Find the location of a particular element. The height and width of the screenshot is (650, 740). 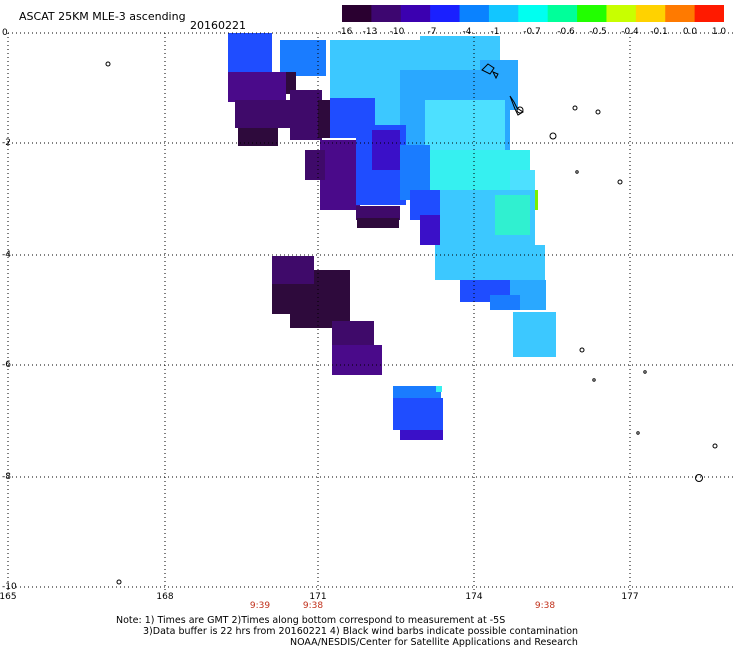

color-scale-label: -0.7 is located at coordinates (532, 32).